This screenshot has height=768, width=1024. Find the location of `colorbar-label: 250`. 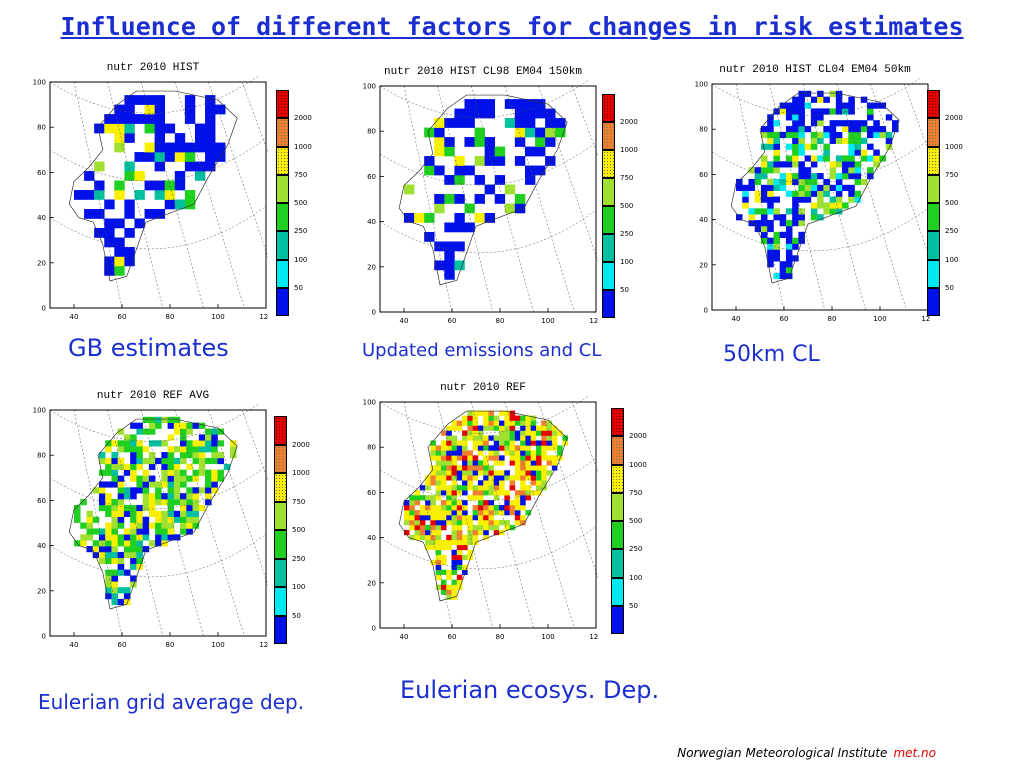

colorbar-label: 250 is located at coordinates (952, 231).